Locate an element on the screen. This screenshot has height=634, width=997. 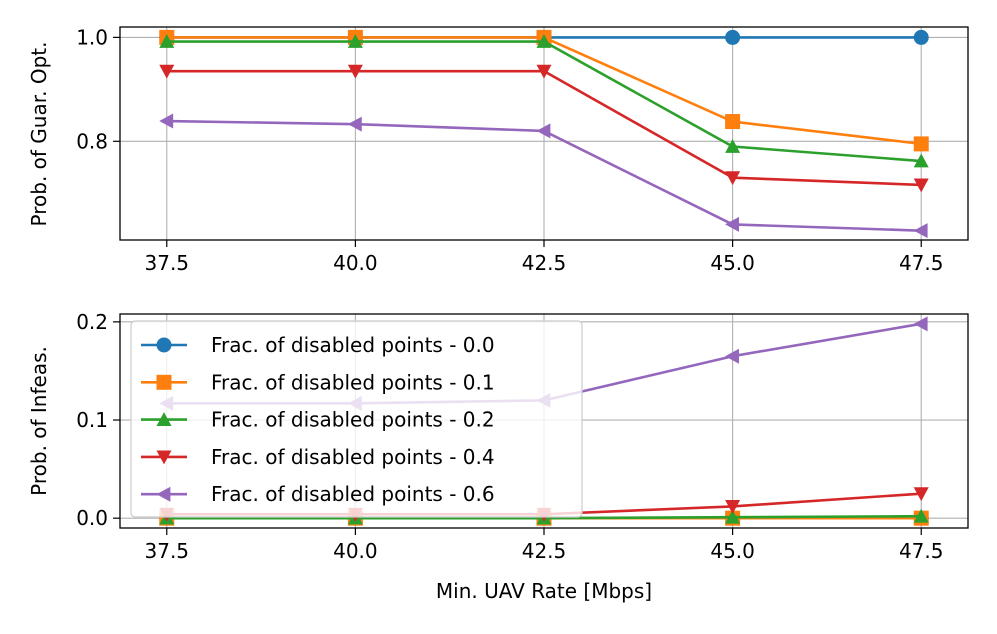
y-tick-label: 1.0 is located at coordinates (92, 37).